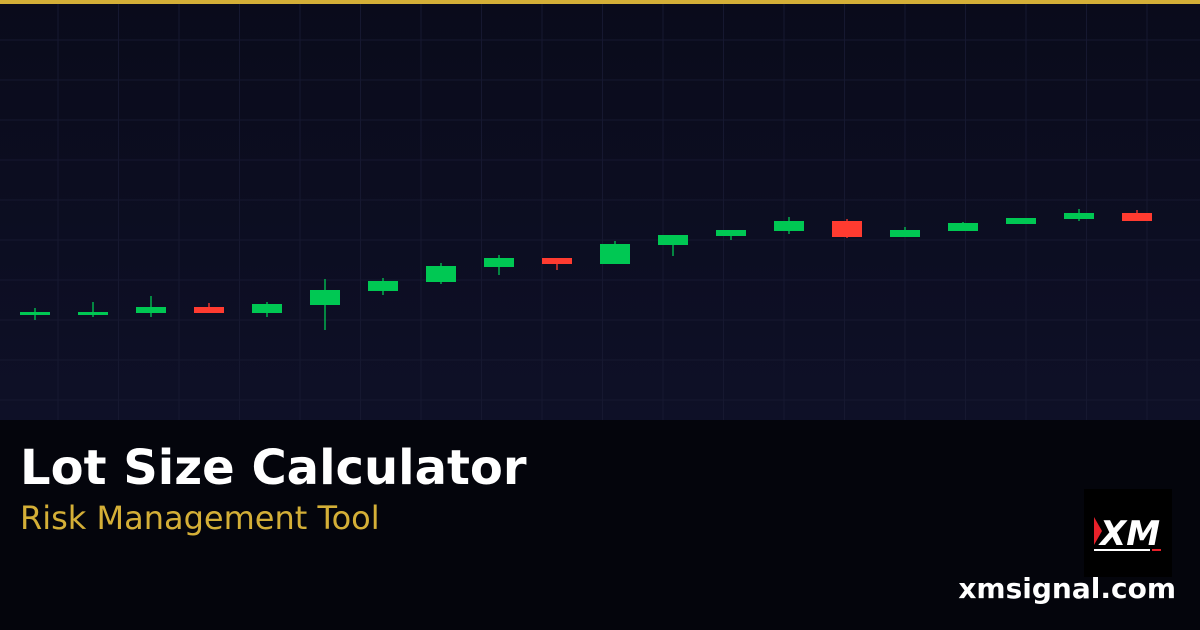 This screenshot has height=630, width=1200. I want to click on svg-text: XM, so click(1129, 534).